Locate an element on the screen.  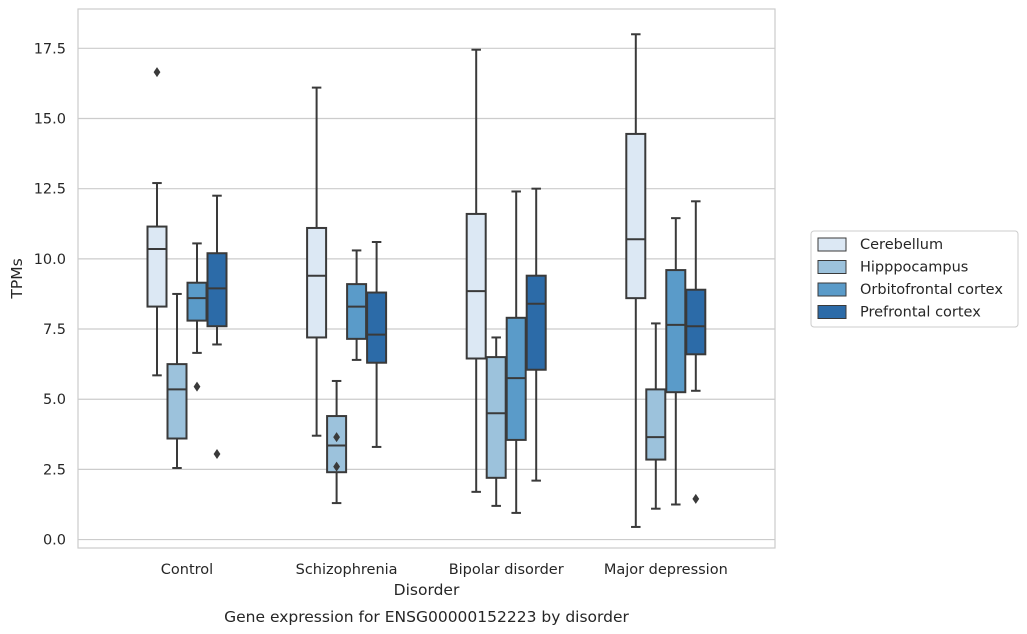
y-axis-label: TPMs is located at coordinates (17, 278).